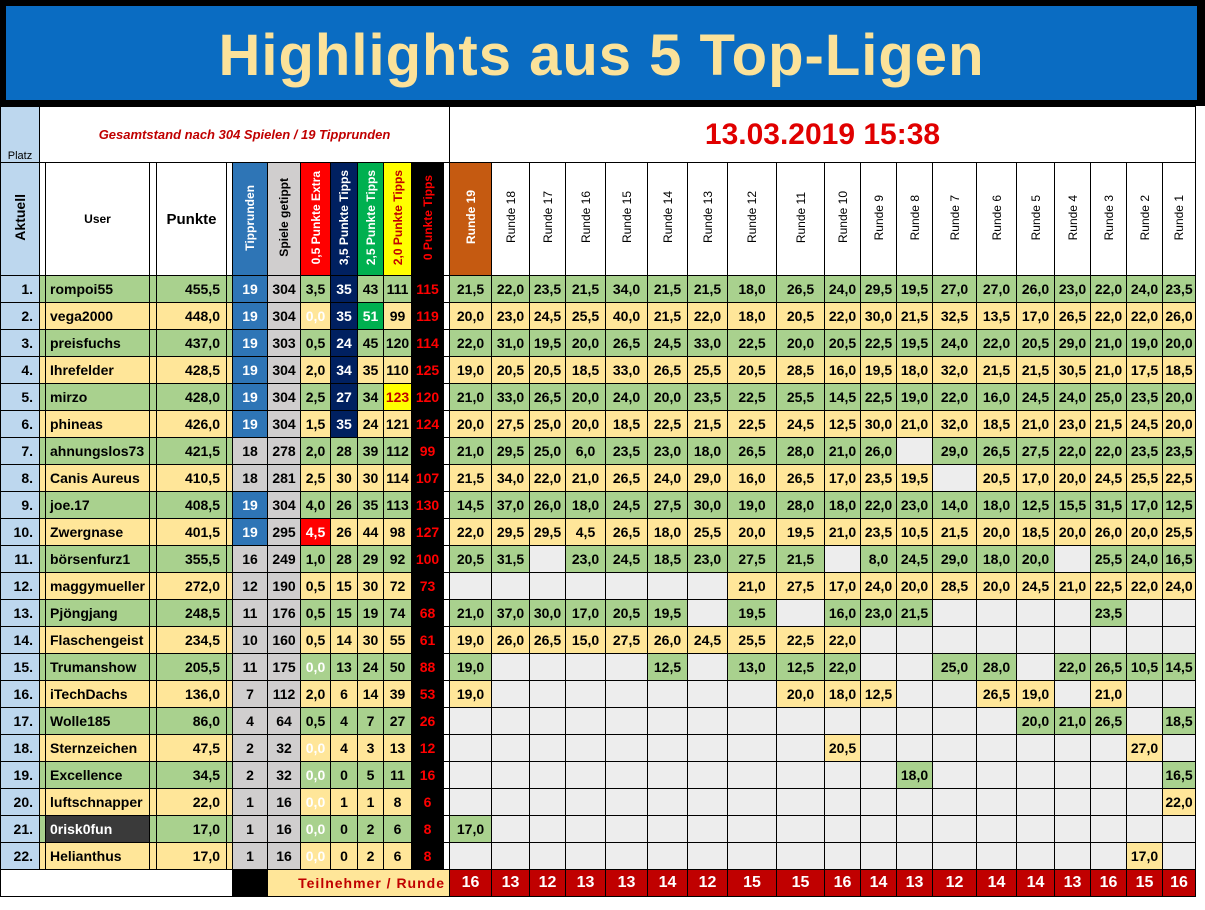  Describe the element at coordinates (191, 370) in the screenshot. I see `points-cell: 428,5` at that location.